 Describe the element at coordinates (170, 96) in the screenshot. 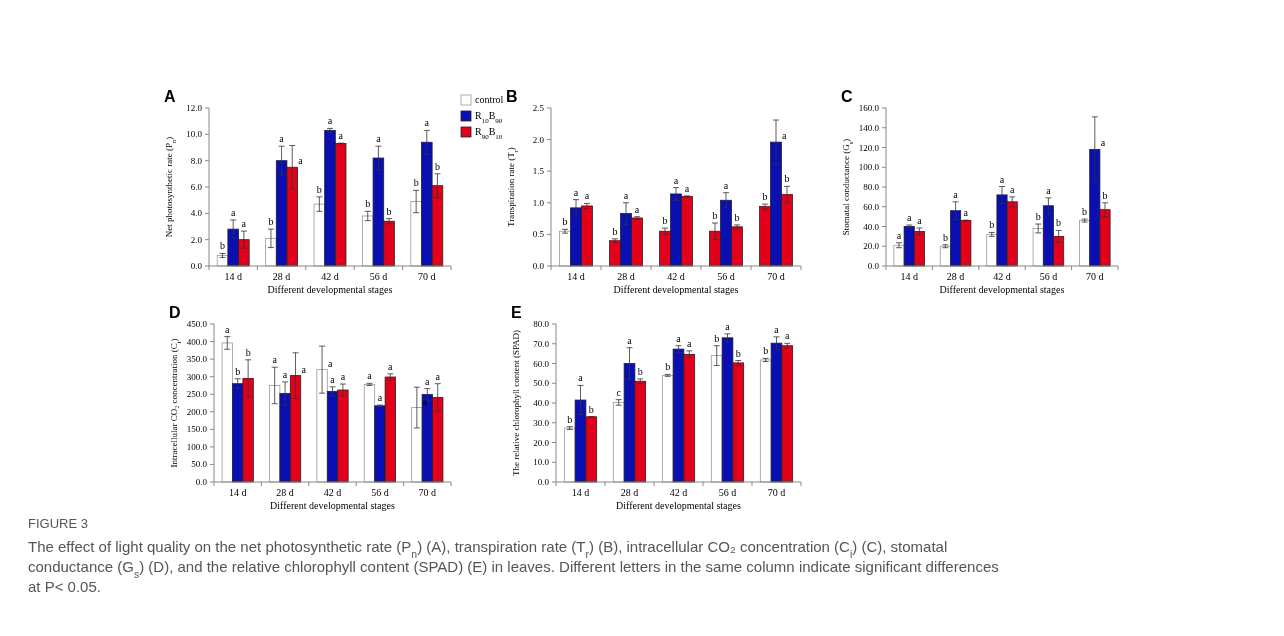

I see `chart-title: A` at that location.